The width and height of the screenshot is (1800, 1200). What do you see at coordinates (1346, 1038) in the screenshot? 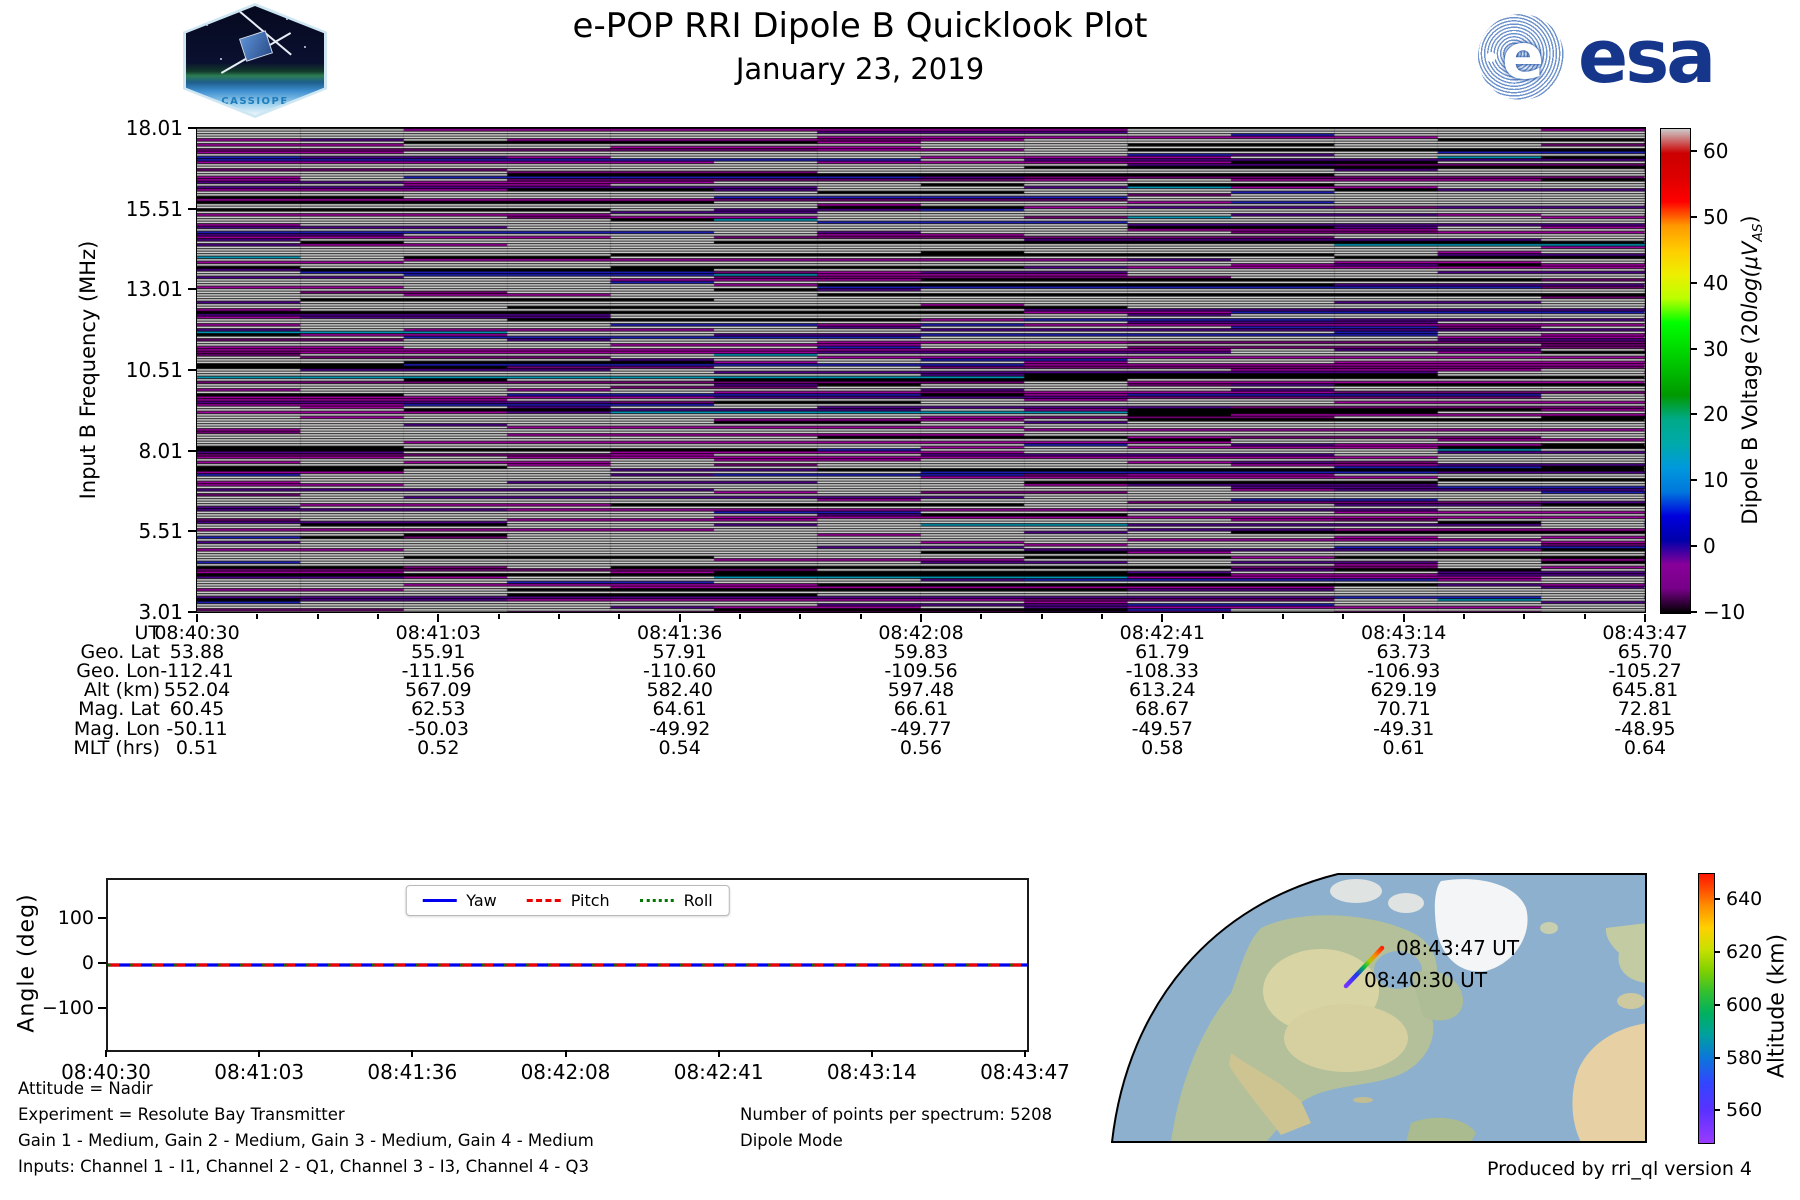
I see `map-us-plains` at bounding box center [1346, 1038].